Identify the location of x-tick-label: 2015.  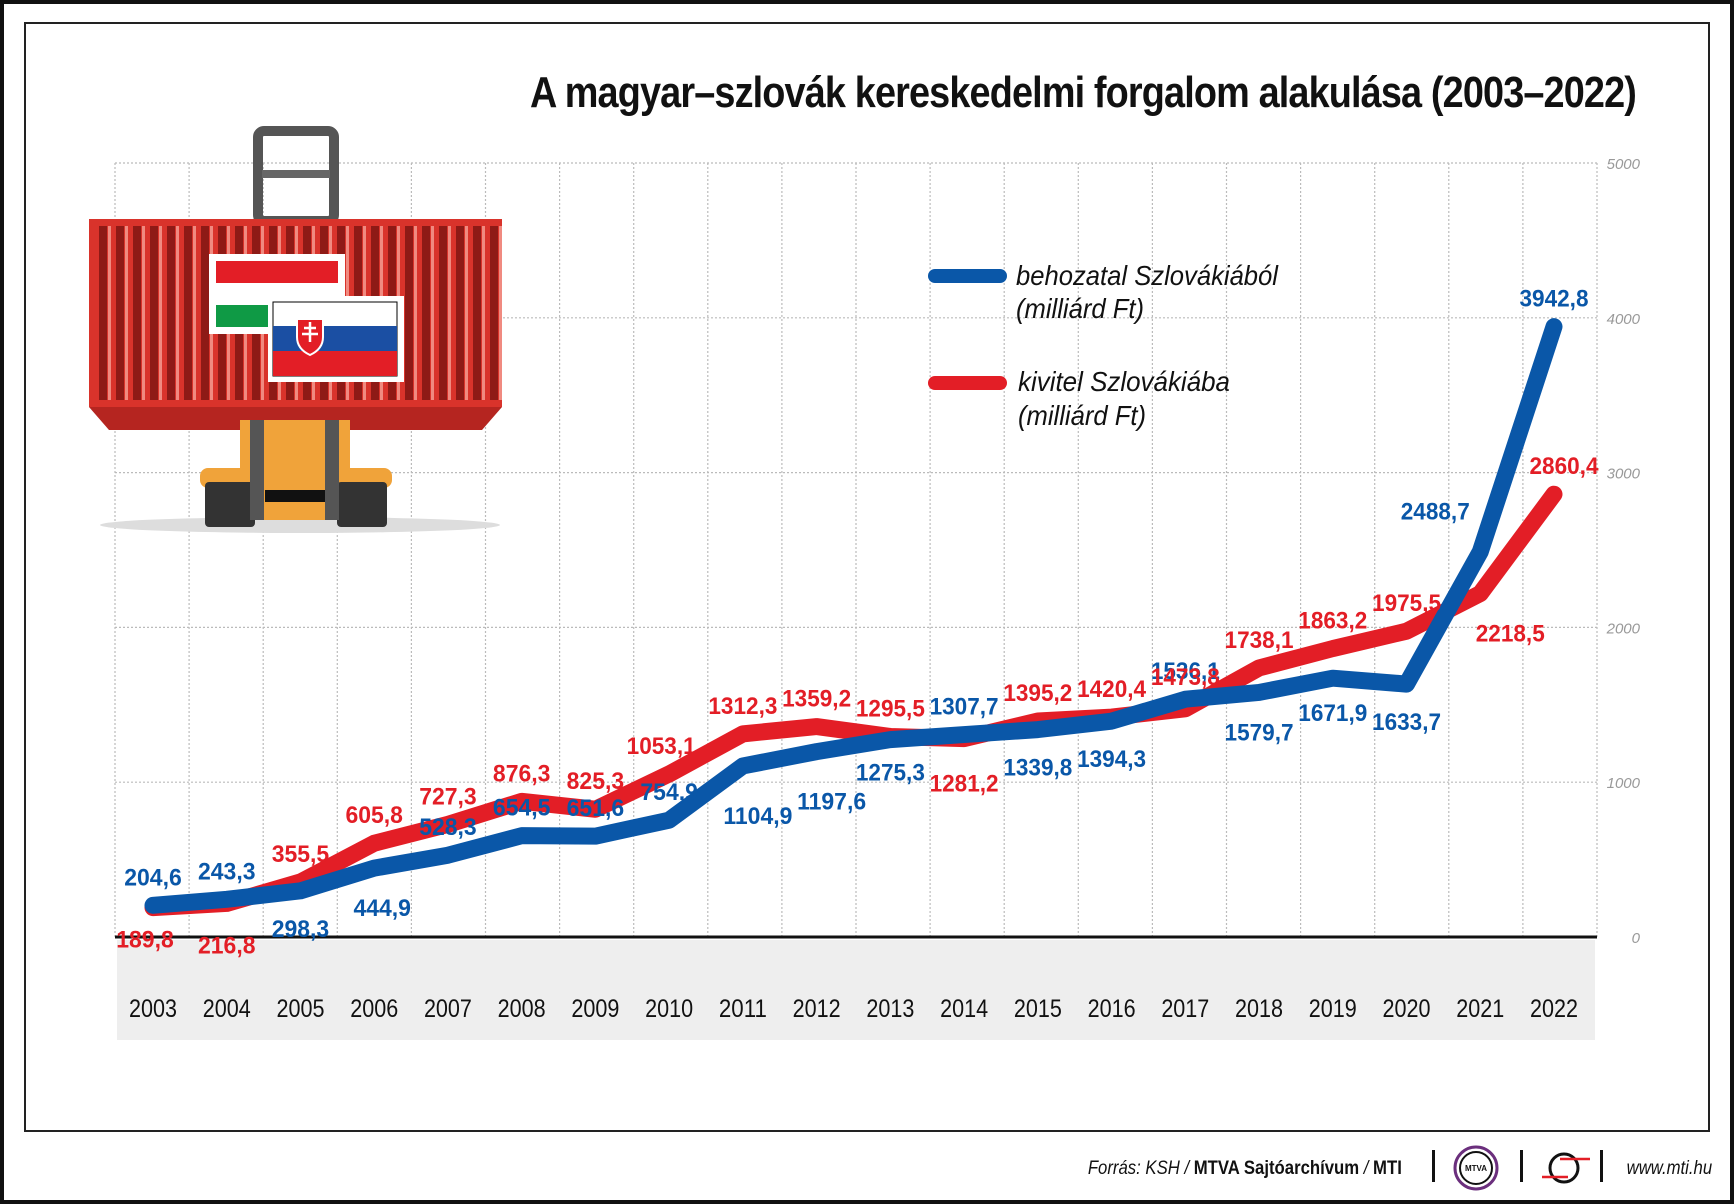
(1038, 1009).